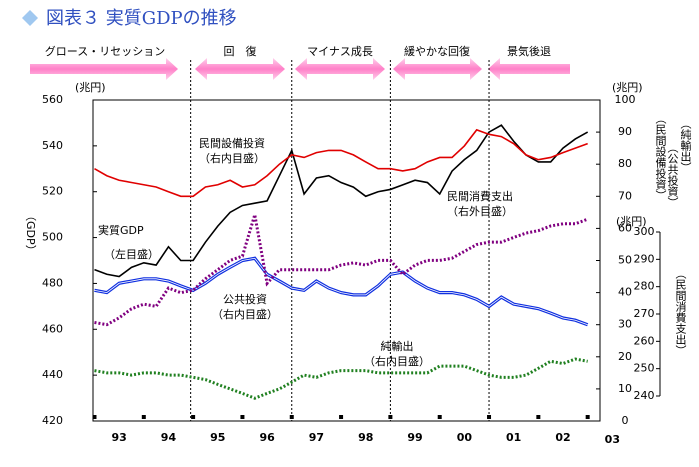 The image size is (699, 467). I want to click on annotation: （左目盛）, so click(131, 254).